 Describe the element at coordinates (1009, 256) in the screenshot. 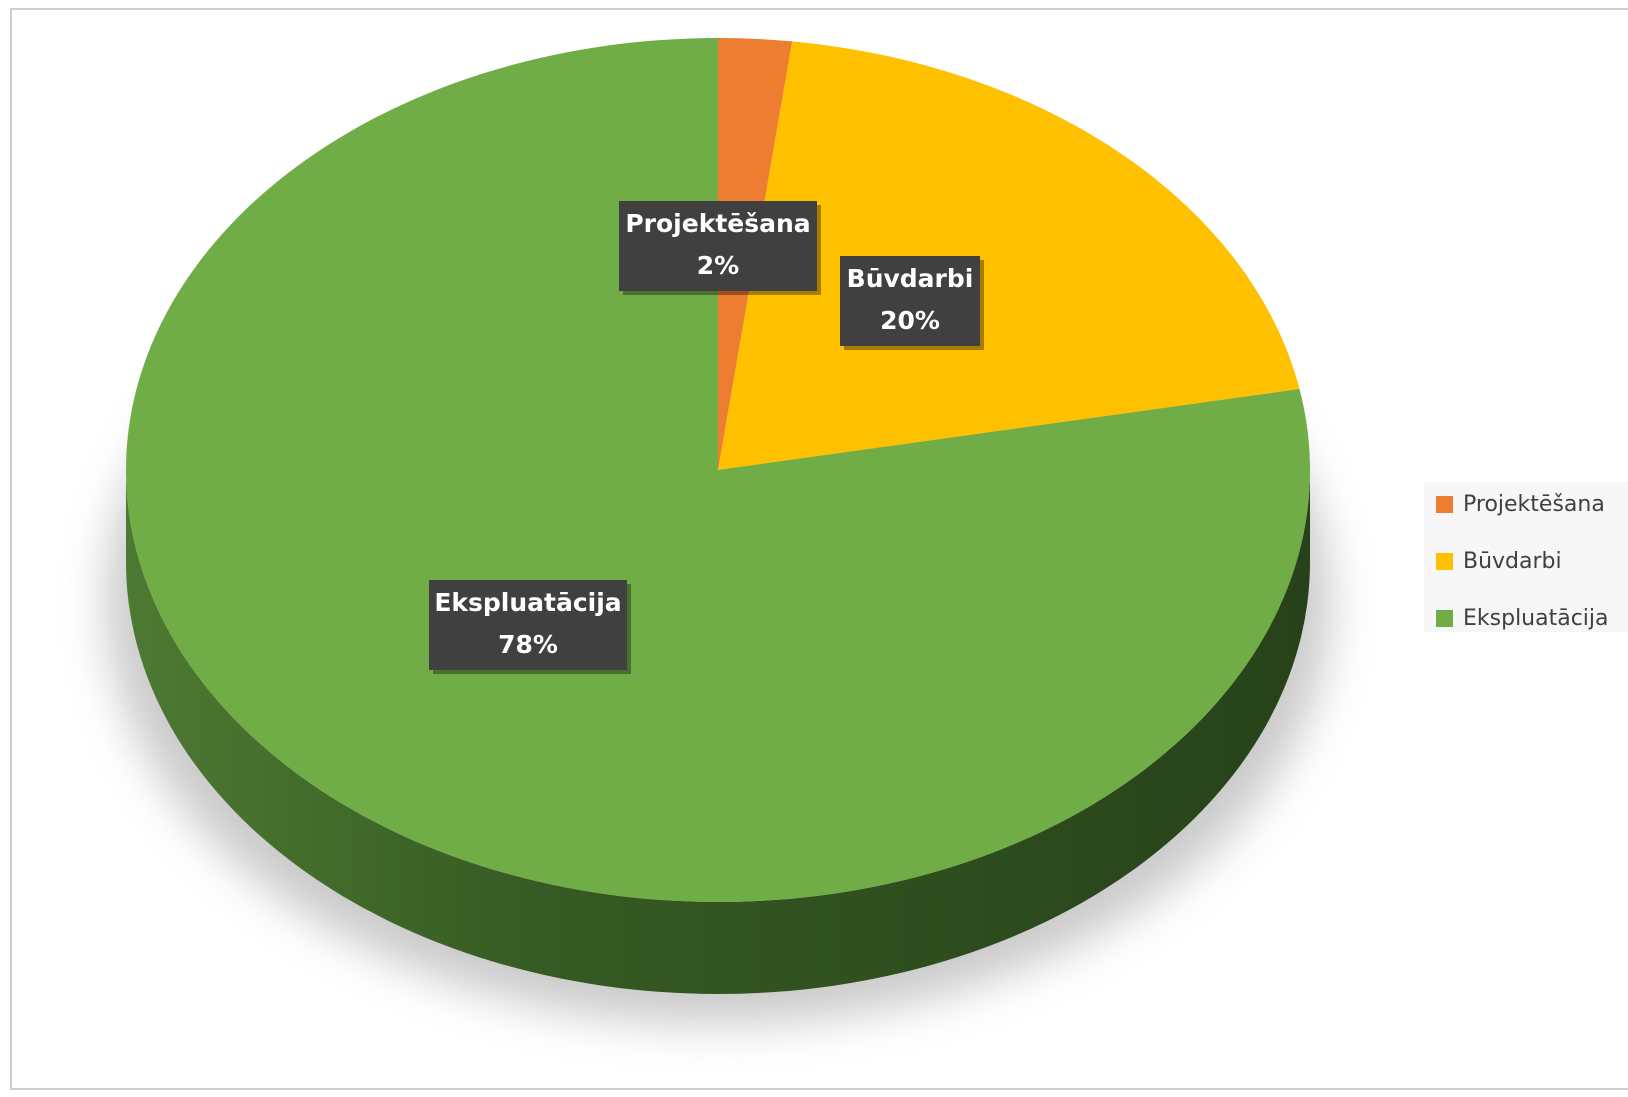

I see `pie-slice` at that location.